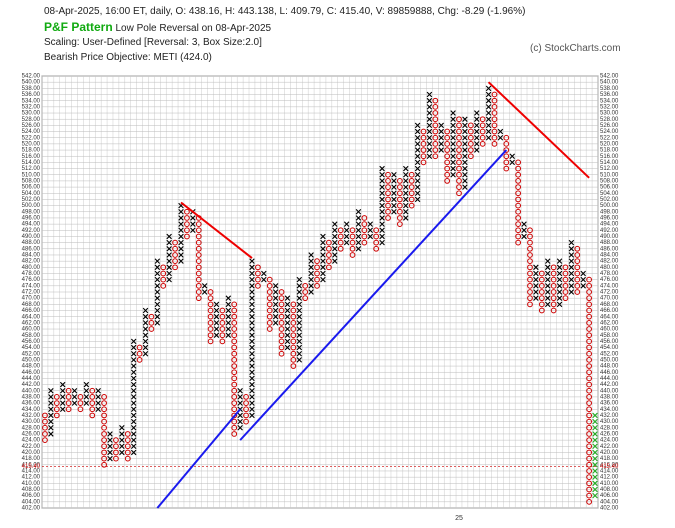  Describe the element at coordinates (31, 89) in the screenshot. I see `y-tick-label: 538.00` at that location.